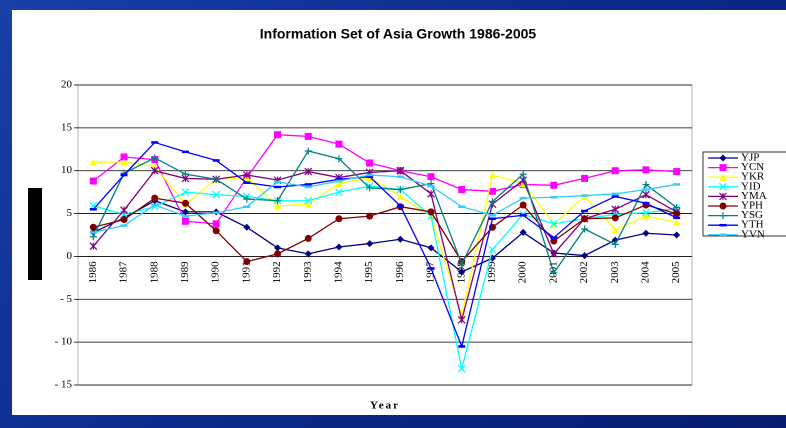 This screenshot has width=786, height=428. What do you see at coordinates (35, 234) in the screenshot?
I see `redacted-axis-label` at bounding box center [35, 234].